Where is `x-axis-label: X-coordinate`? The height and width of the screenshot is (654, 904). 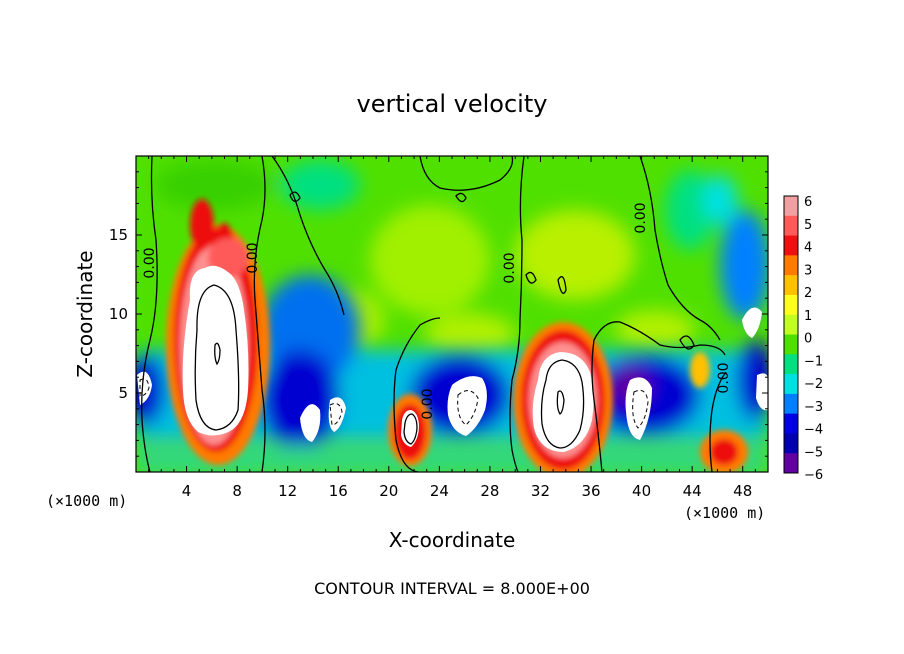
x-axis-label: X-coordinate is located at coordinates (452, 540).